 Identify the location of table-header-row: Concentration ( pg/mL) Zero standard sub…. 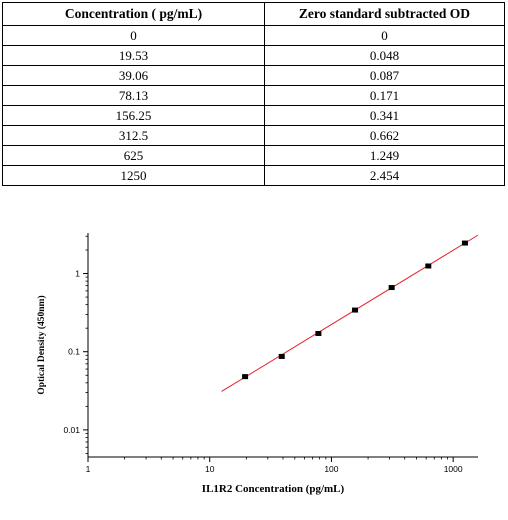
(253, 14).